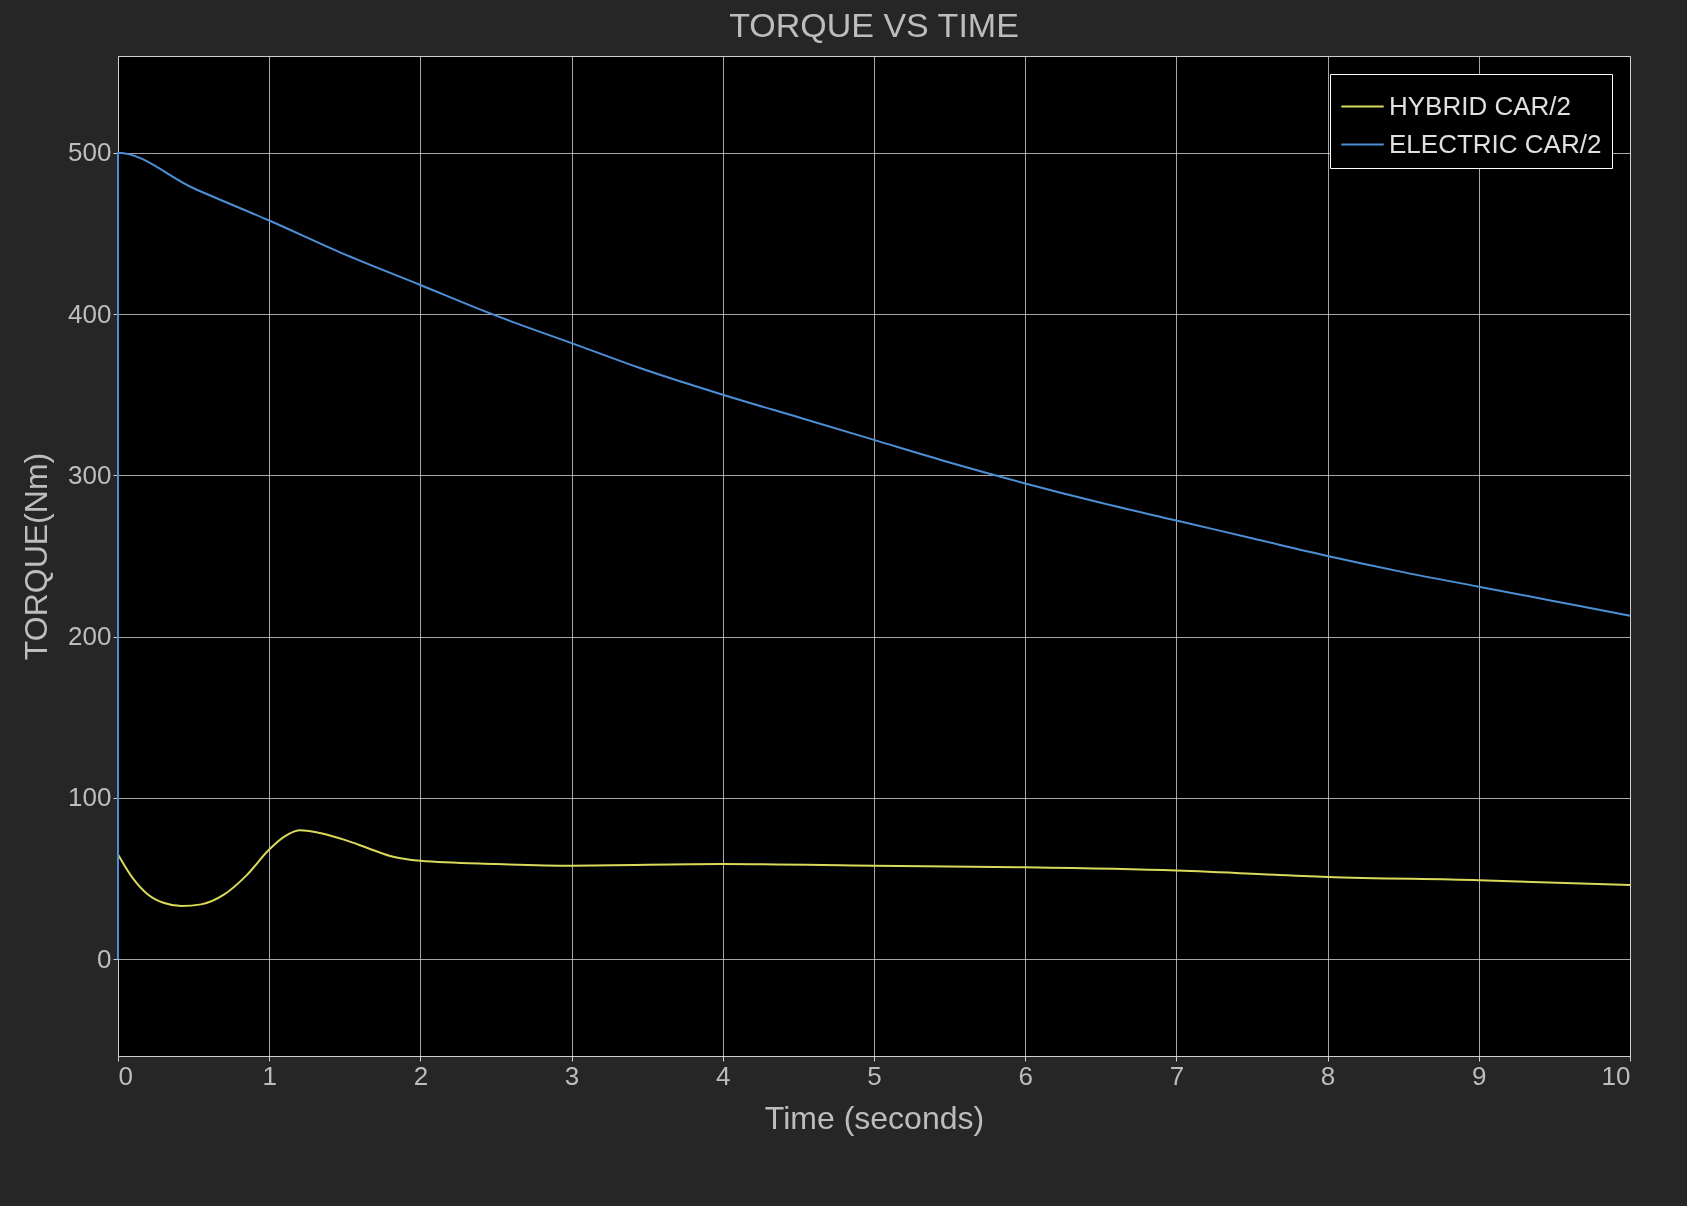 The image size is (1687, 1206). Describe the element at coordinates (36, 556) in the screenshot. I see `y-axis-title: TORQUE(Nm)` at that location.